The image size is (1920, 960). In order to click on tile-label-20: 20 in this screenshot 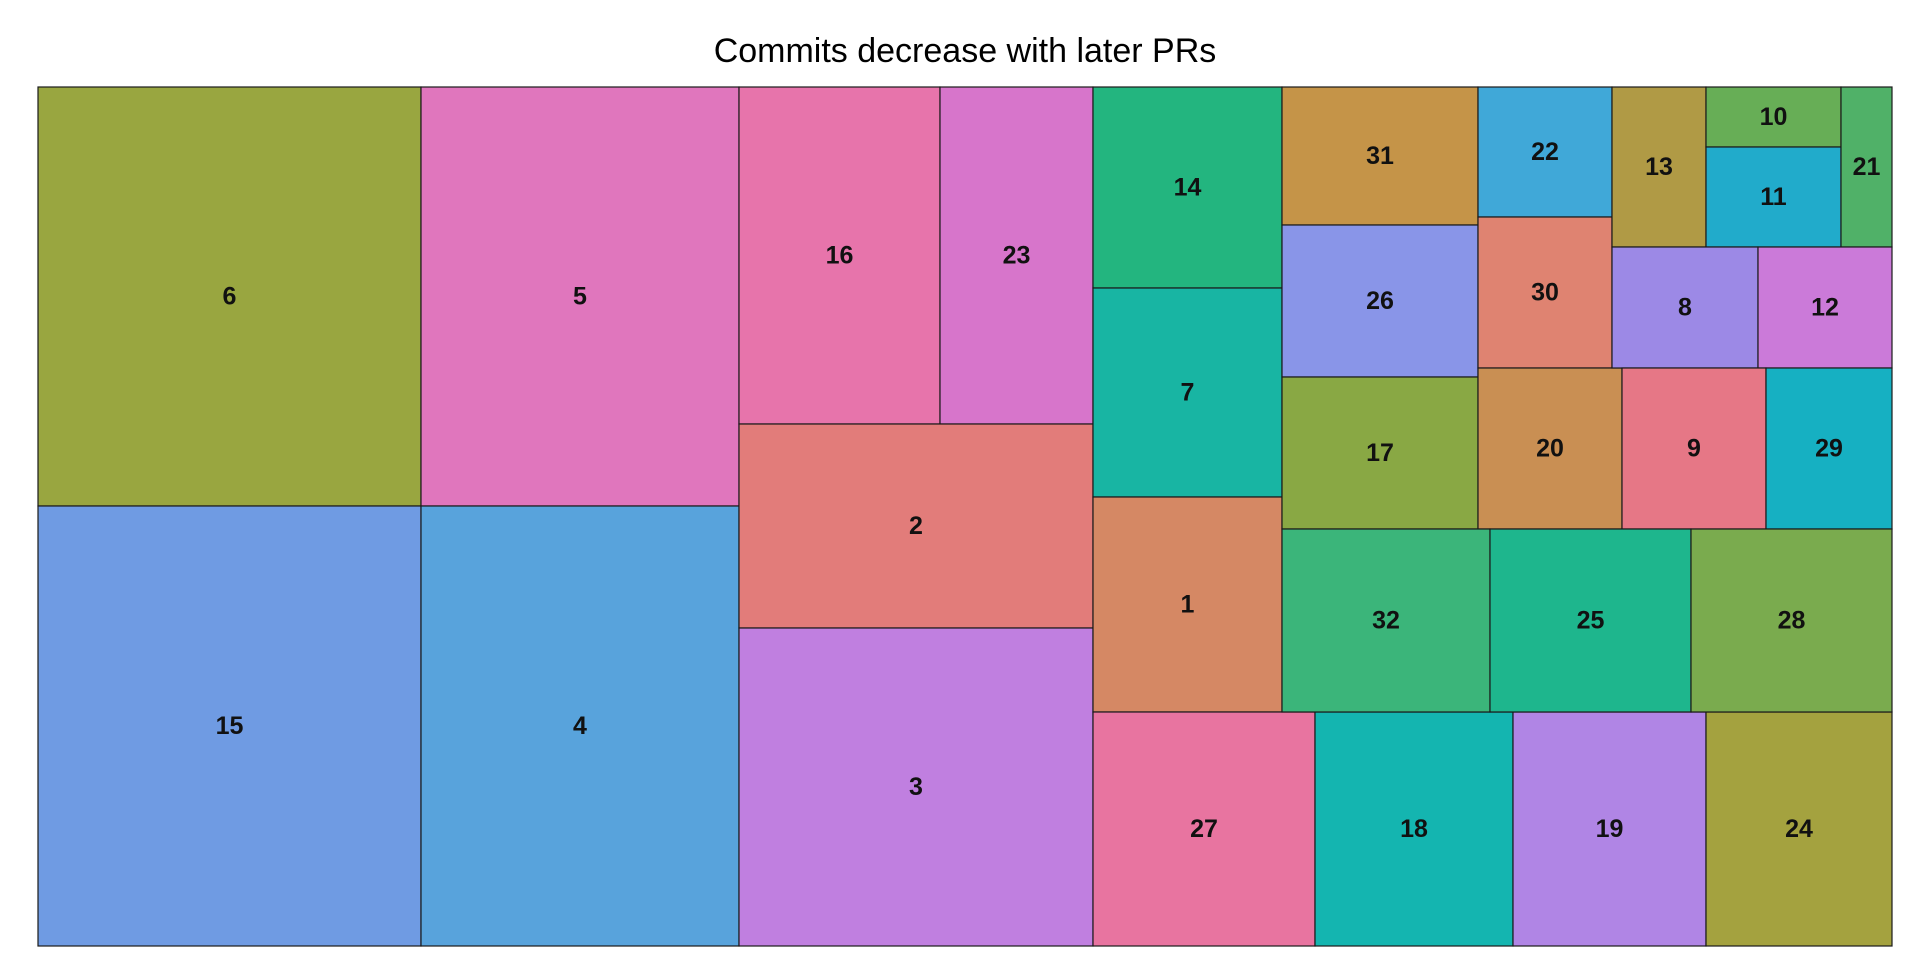, I will do `click(1550, 449)`.